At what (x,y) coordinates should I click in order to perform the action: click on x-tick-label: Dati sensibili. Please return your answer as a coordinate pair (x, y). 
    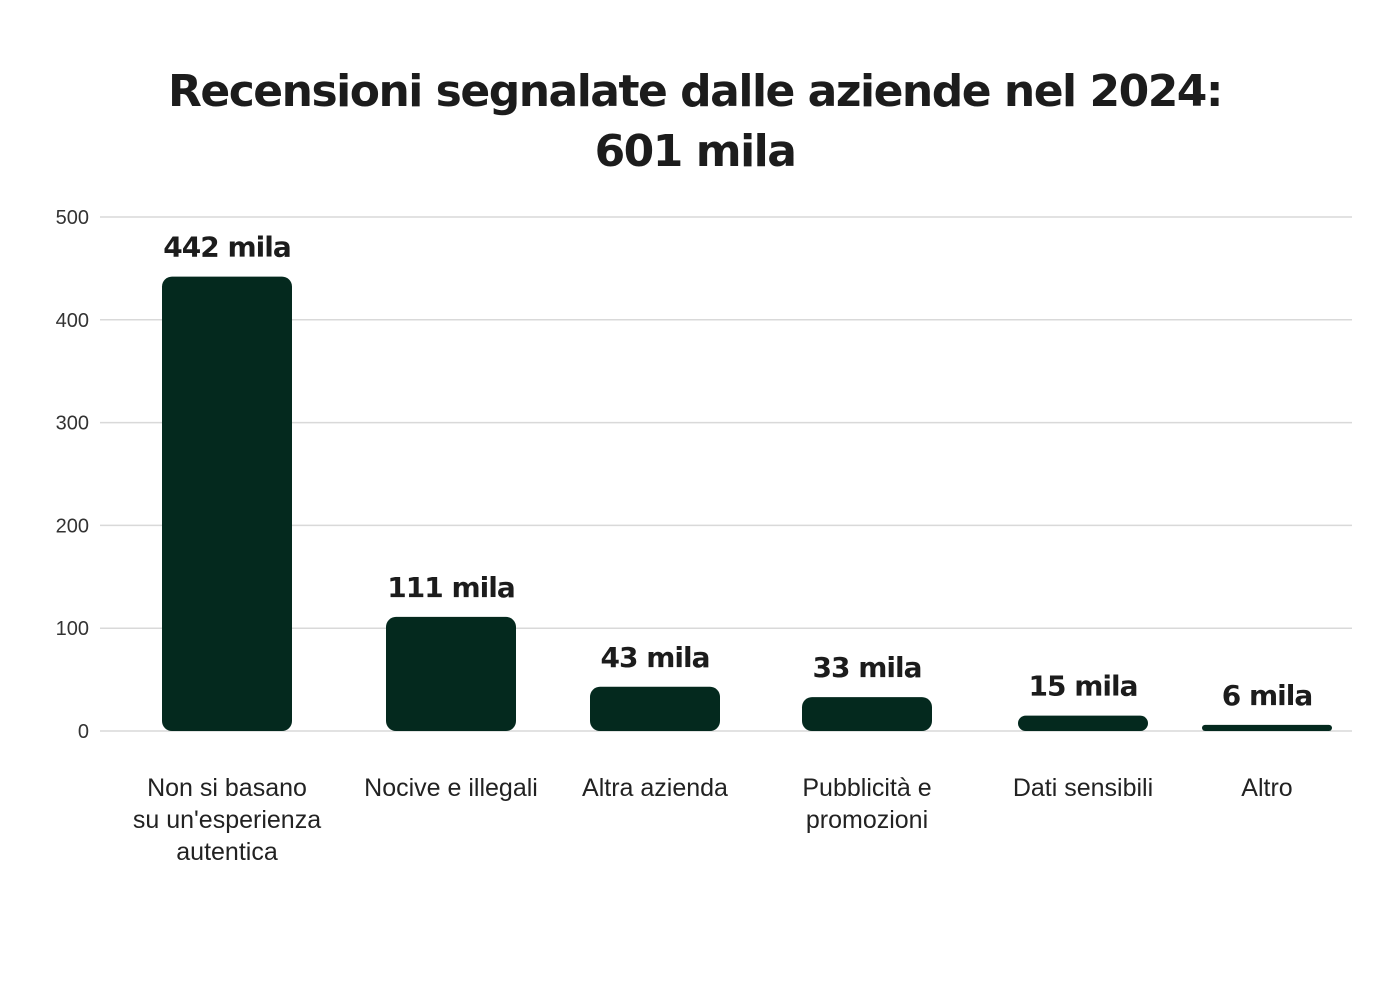
    Looking at the image, I should click on (1083, 788).